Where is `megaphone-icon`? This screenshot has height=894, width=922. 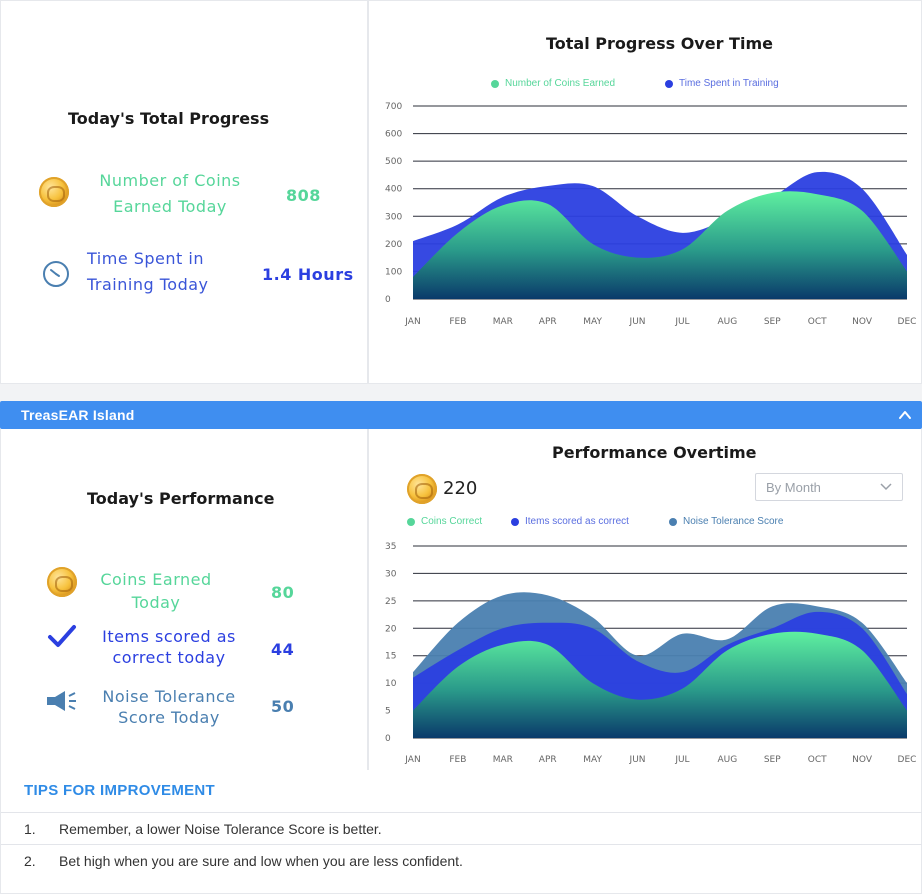 megaphone-icon is located at coordinates (61, 701).